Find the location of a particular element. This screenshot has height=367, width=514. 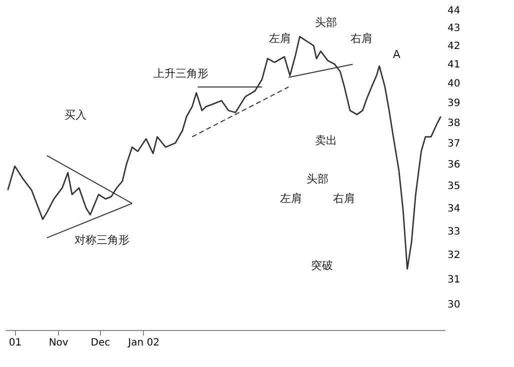

y-tick-label: 40 is located at coordinates (454, 84).